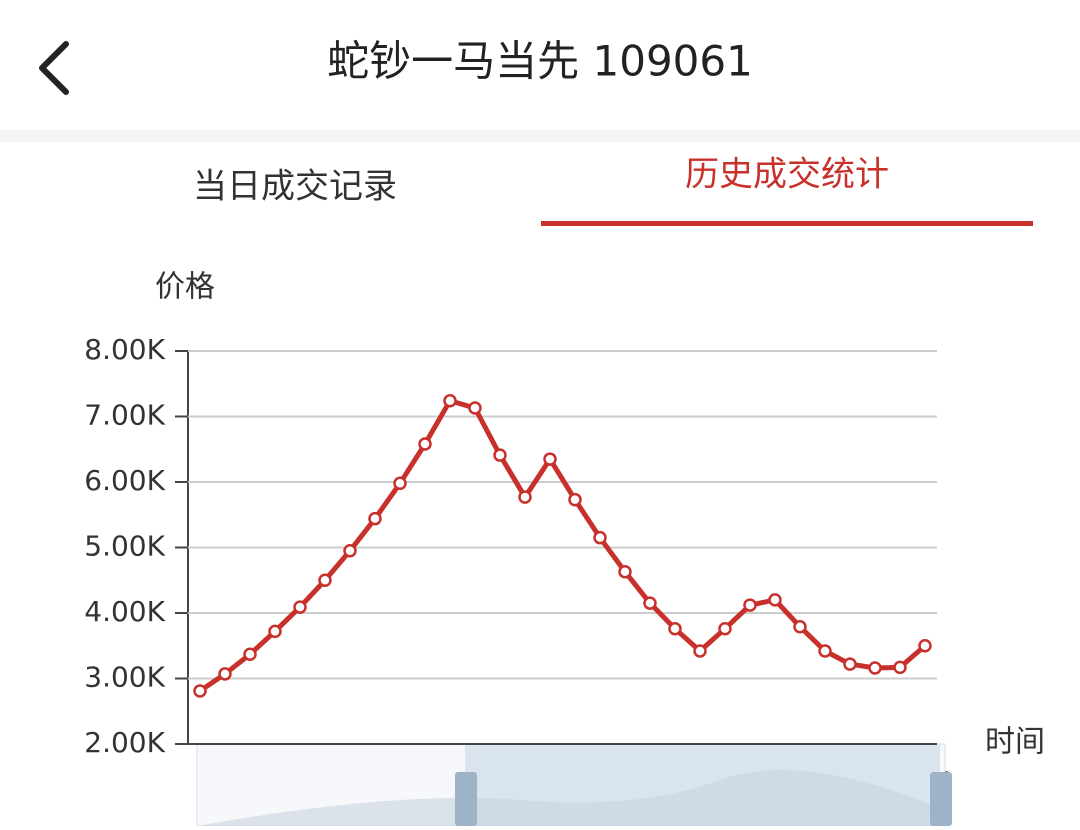  Describe the element at coordinates (1015, 742) in the screenshot. I see `x-axis-label: 时间` at that location.